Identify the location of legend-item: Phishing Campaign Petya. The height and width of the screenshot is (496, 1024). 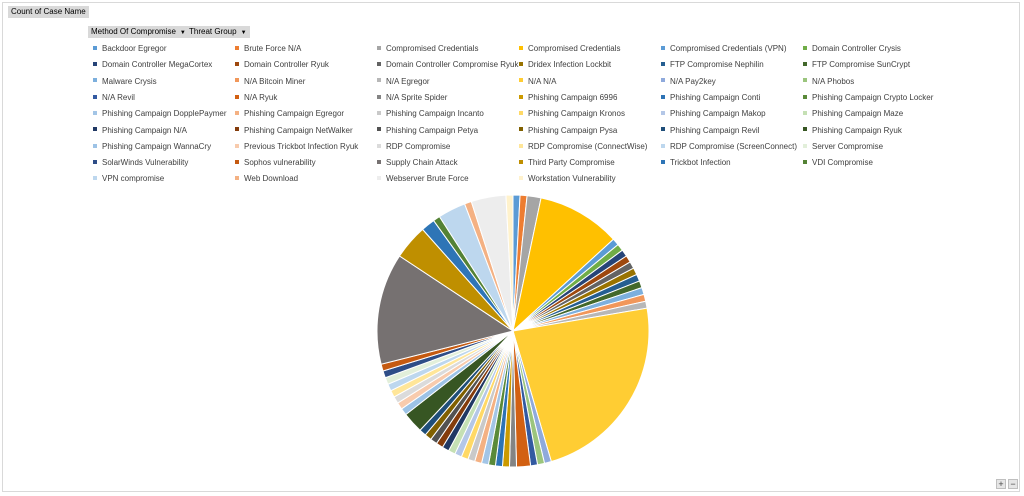
(427, 131).